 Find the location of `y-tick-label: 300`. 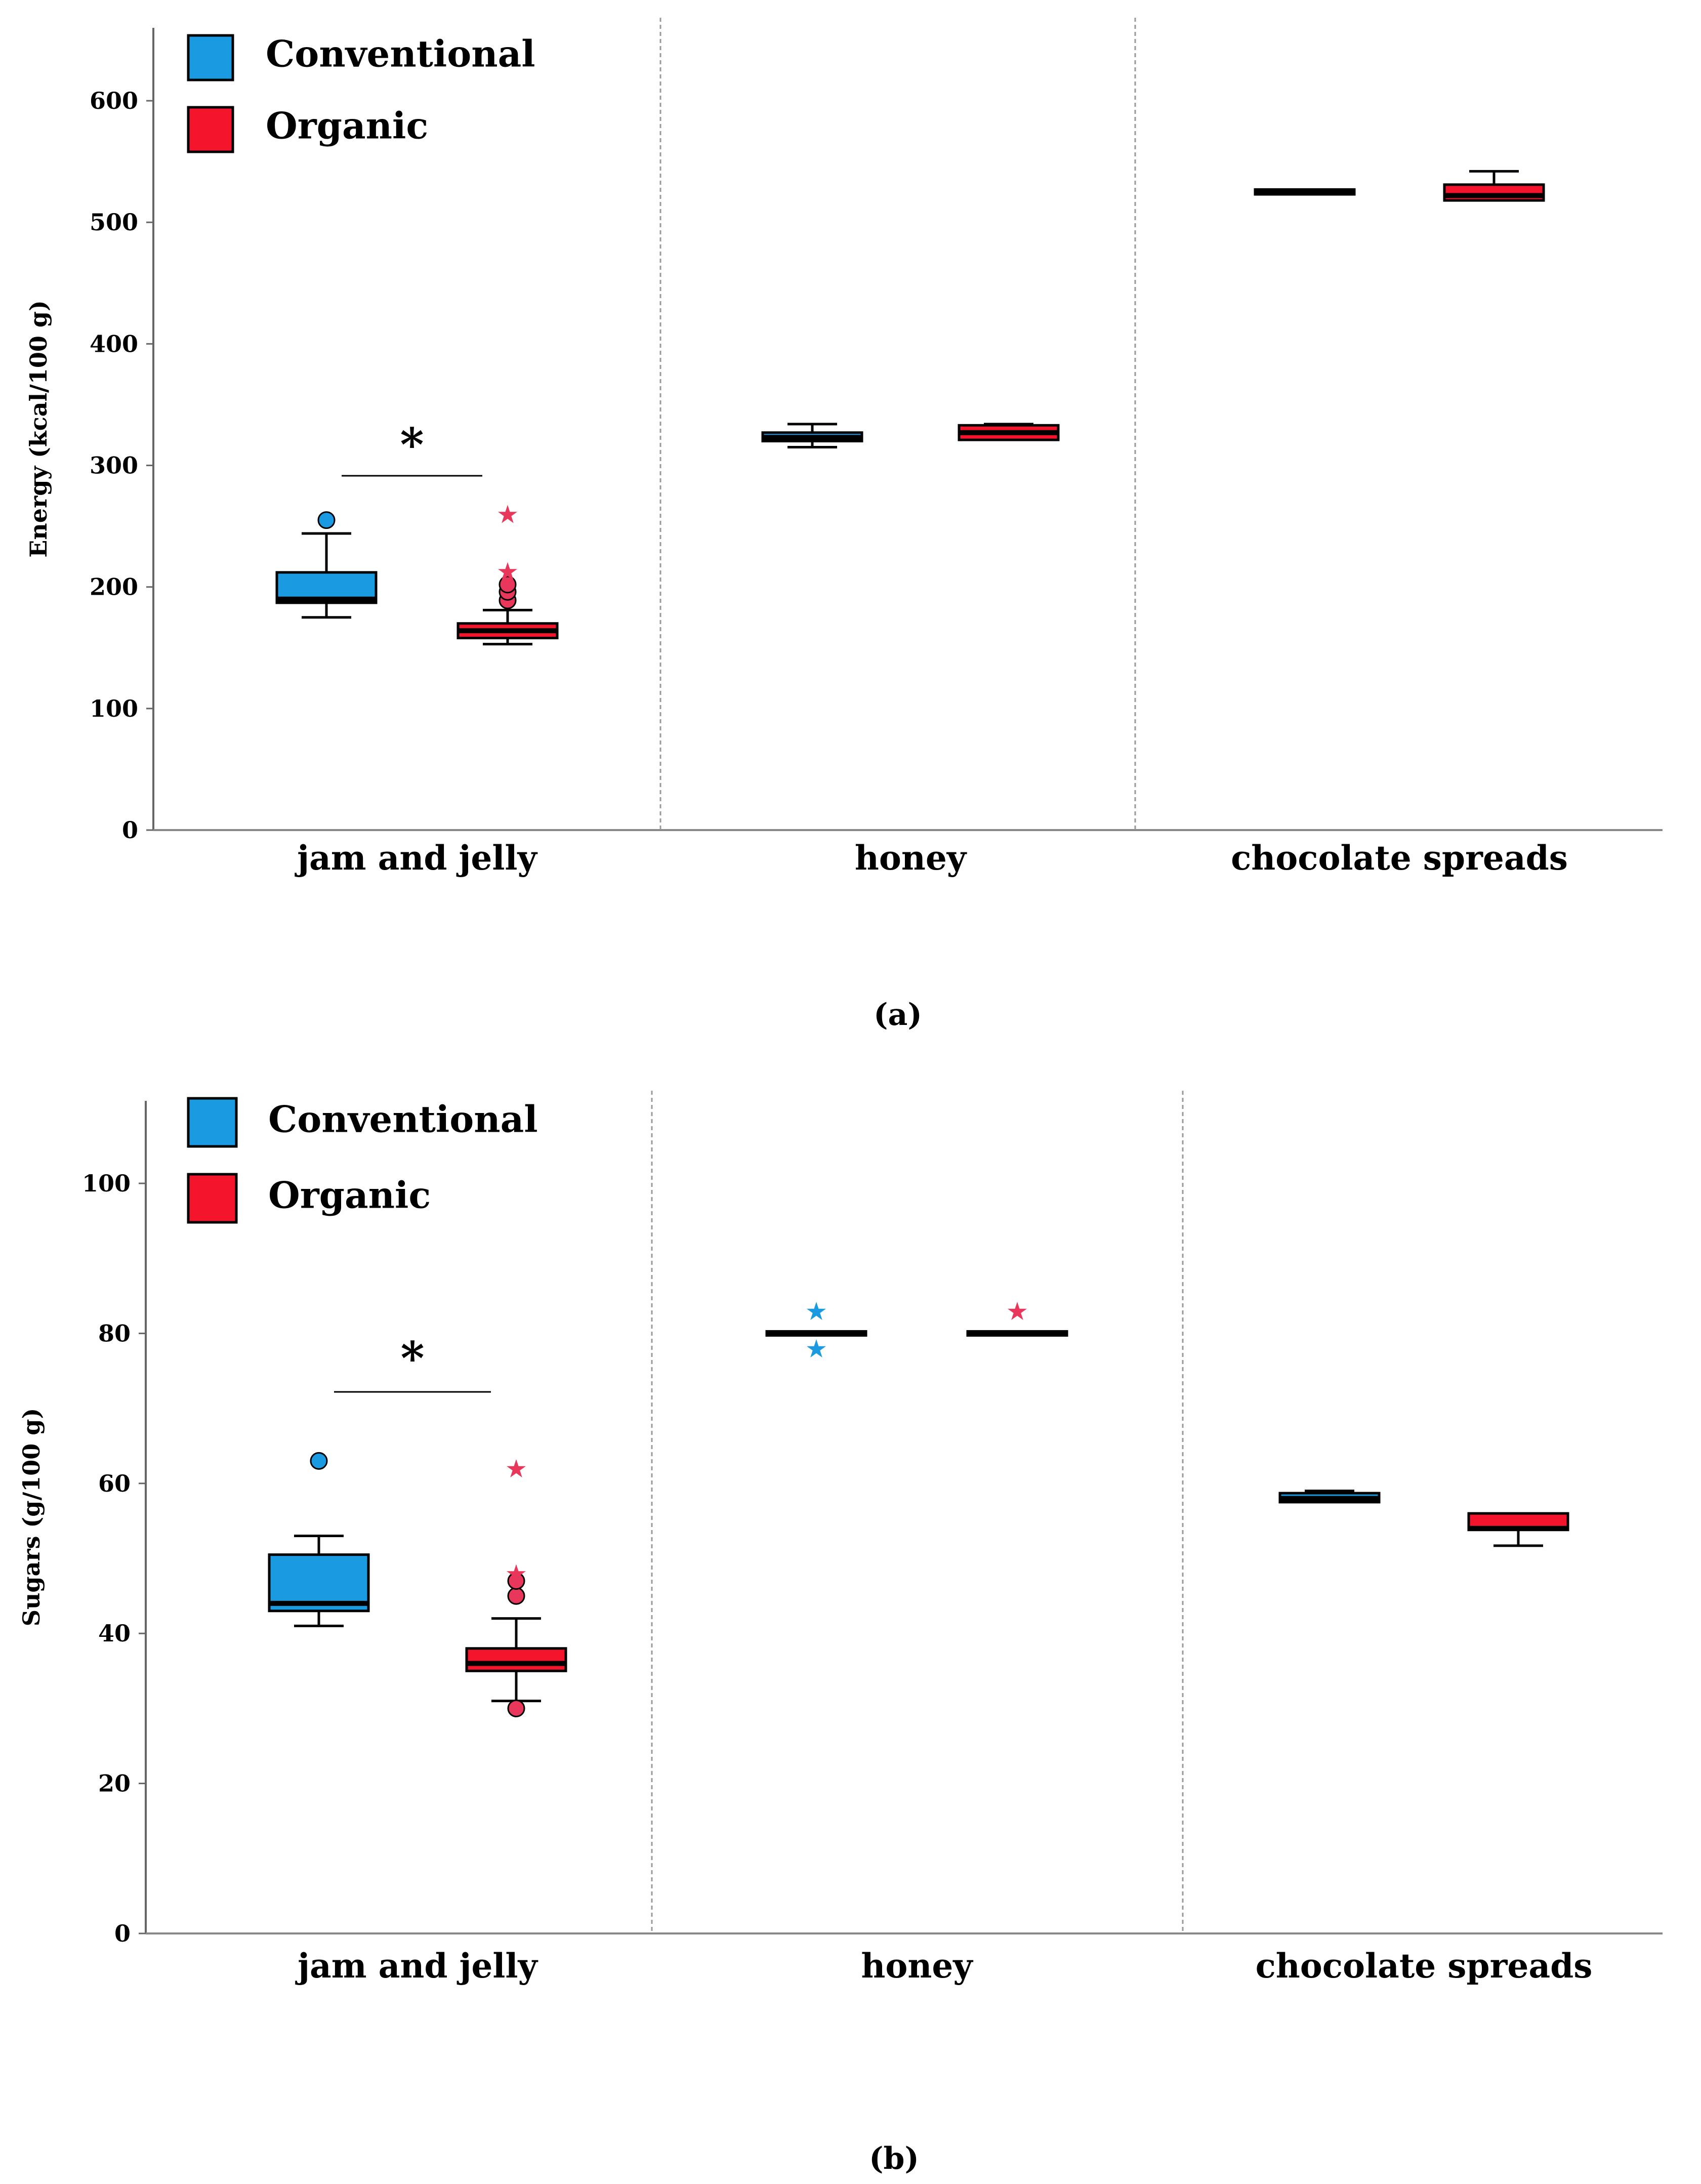

y-tick-label: 300 is located at coordinates (114, 465).